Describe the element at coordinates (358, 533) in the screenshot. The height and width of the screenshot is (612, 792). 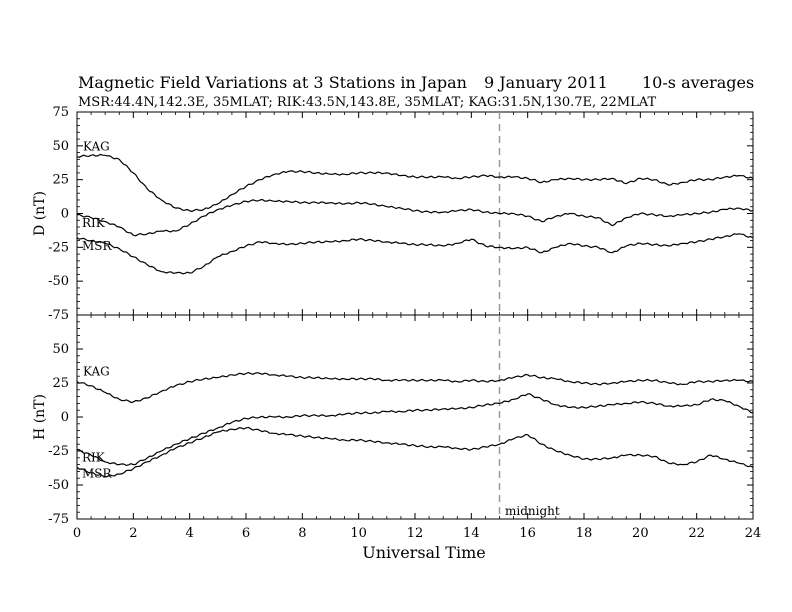
I see `x-tick-label: 10` at that location.